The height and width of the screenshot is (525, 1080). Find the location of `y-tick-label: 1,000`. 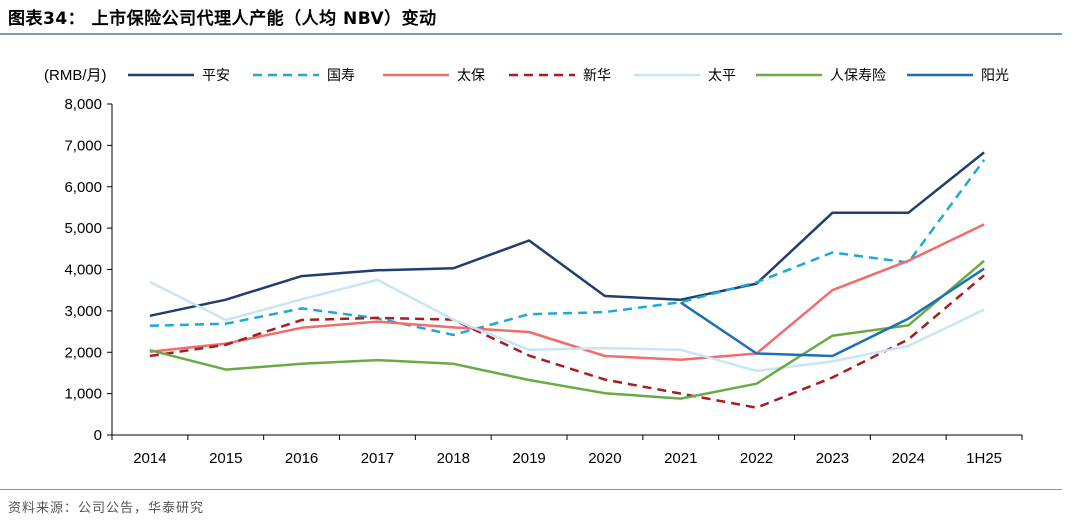

y-tick-label: 1,000 is located at coordinates (83, 394).